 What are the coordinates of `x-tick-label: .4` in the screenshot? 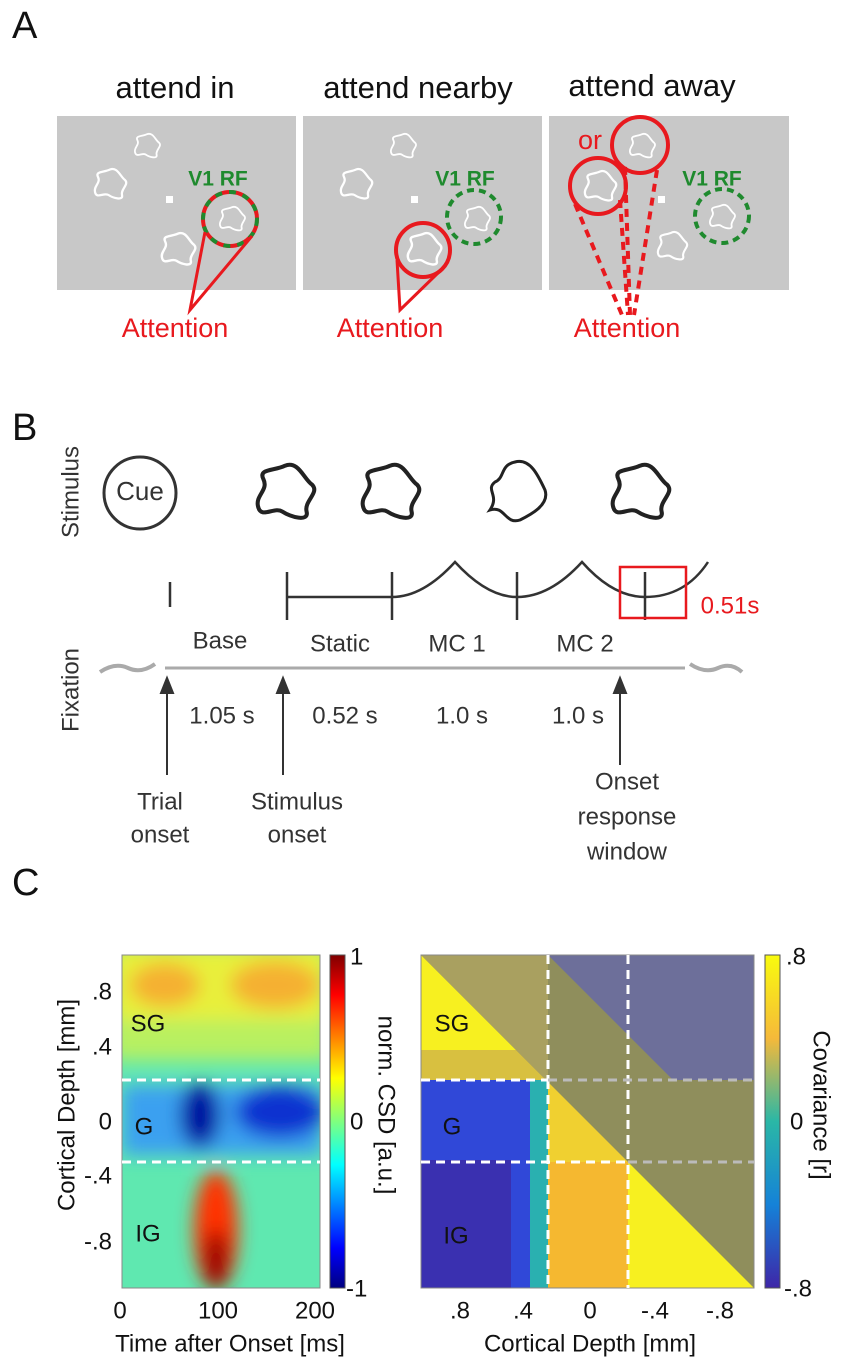 It's located at (523, 1310).